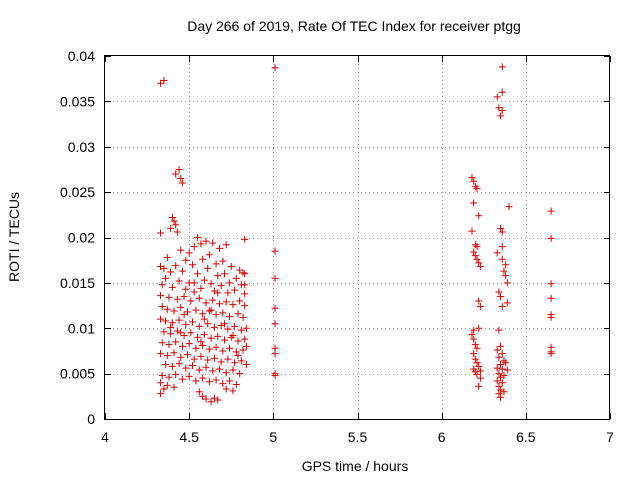 The image size is (640, 480). I want to click on x-axis-tick-labels: 4 4.5 5 5.5 6 6.5 7, so click(357, 437).